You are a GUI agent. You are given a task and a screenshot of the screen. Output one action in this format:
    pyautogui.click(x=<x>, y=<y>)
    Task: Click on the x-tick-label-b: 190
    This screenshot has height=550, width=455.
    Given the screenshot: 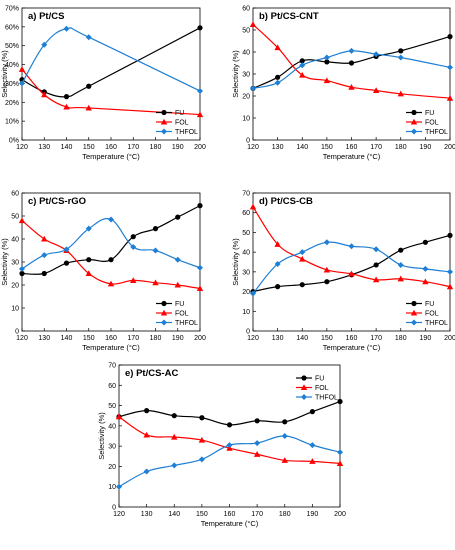 What is the action you would take?
    pyautogui.click(x=426, y=147)
    